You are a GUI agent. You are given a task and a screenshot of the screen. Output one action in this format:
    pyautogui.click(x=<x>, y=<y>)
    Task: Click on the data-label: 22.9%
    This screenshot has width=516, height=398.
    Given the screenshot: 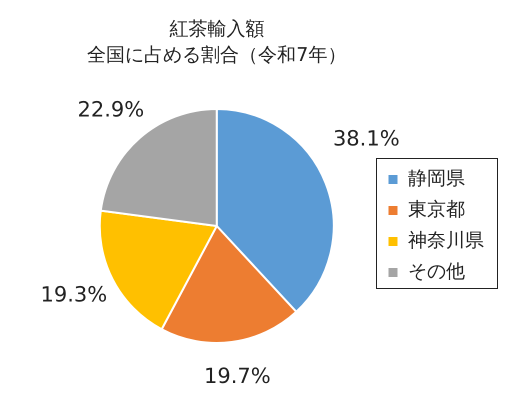 What is the action you would take?
    pyautogui.click(x=111, y=109)
    